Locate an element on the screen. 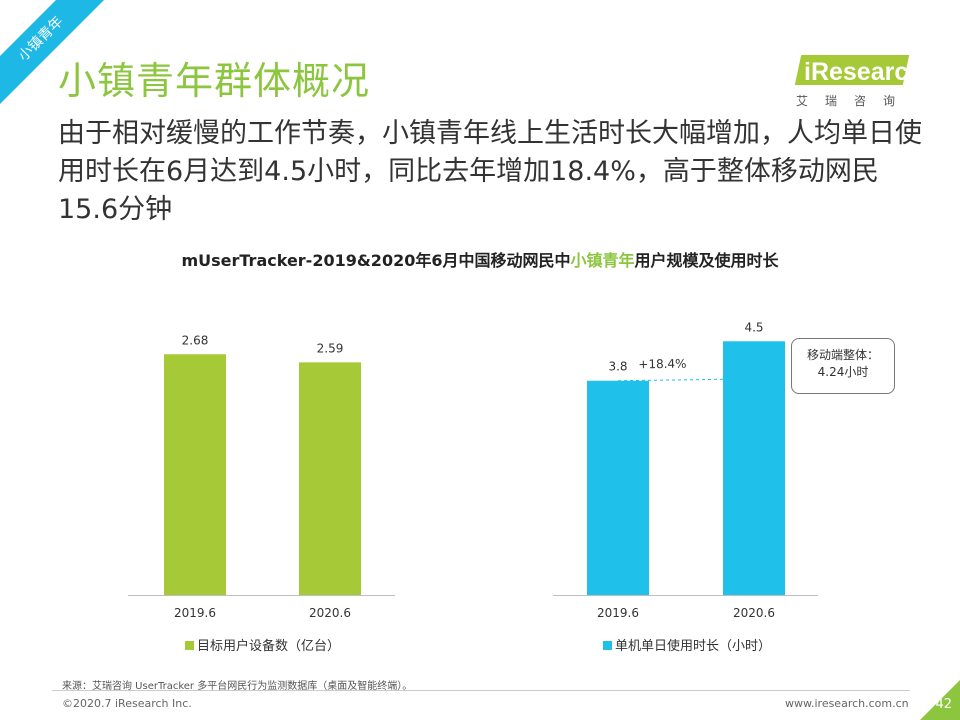 Image resolution: width=960 pixels, height=720 pixels. legend-left: 目标用户设备数（亿台） is located at coordinates (262, 644).